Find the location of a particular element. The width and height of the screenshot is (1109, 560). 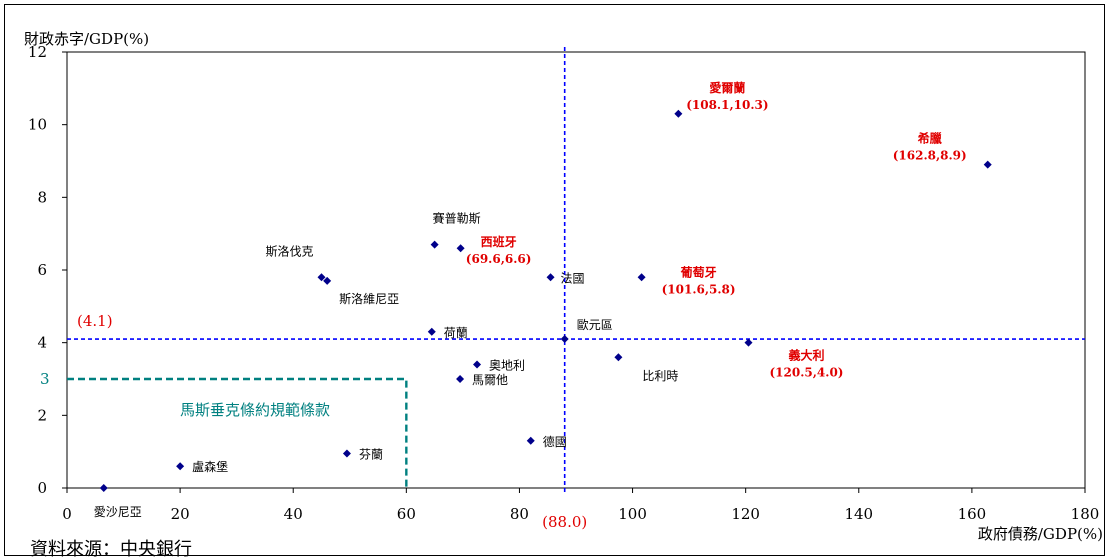

y-tick-label: 4 is located at coordinates (42, 343).